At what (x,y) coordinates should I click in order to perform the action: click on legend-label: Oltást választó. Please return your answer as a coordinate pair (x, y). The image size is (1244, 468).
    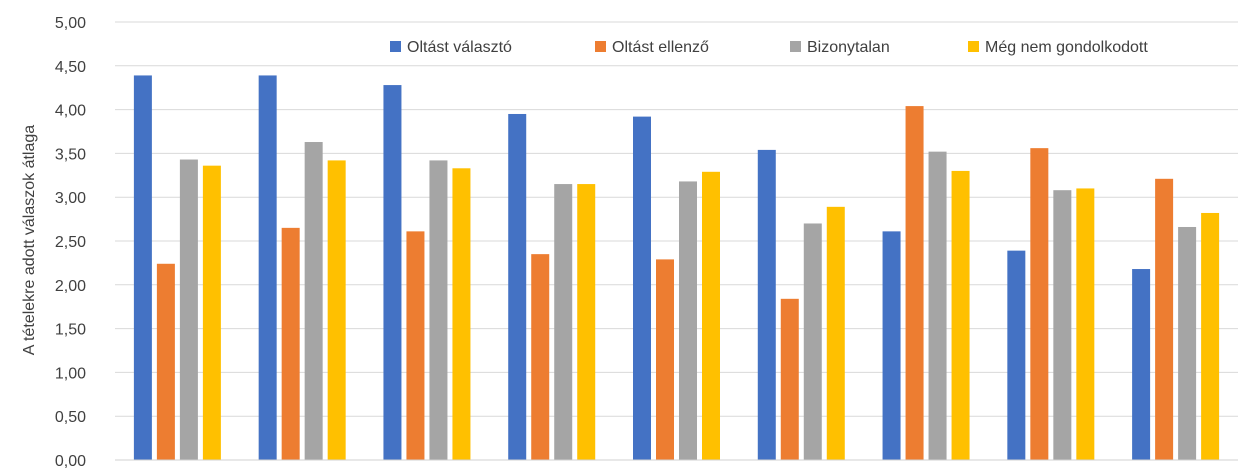
    Looking at the image, I should click on (459, 47).